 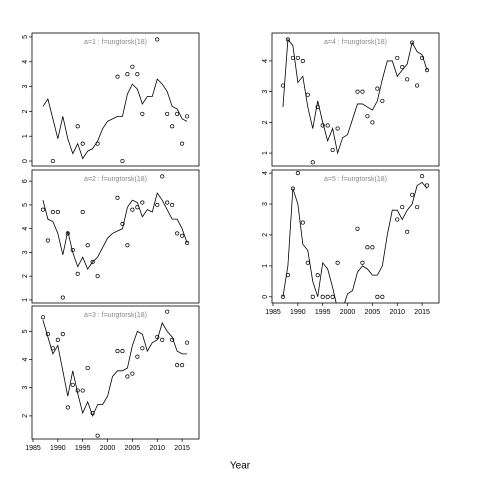 I want to click on x-tick-label: 2010, so click(x=157, y=448).